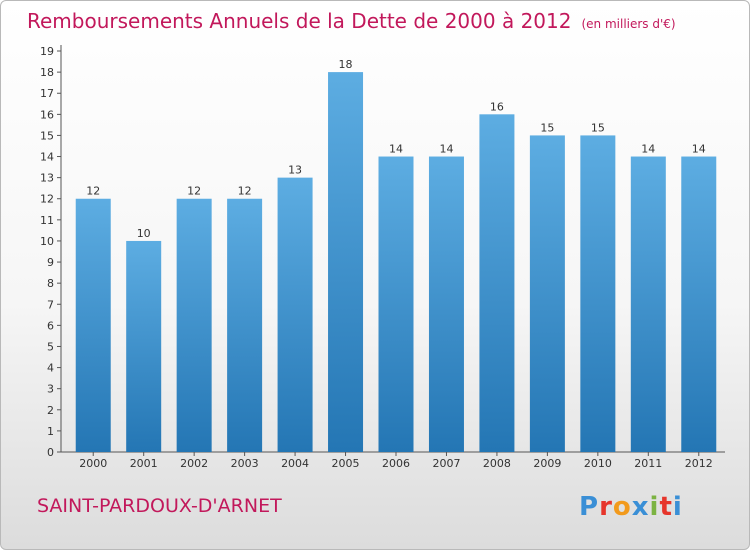 This screenshot has height=550, width=750. Describe the element at coordinates (47, 220) in the screenshot. I see `y-tick-label: 11` at that location.